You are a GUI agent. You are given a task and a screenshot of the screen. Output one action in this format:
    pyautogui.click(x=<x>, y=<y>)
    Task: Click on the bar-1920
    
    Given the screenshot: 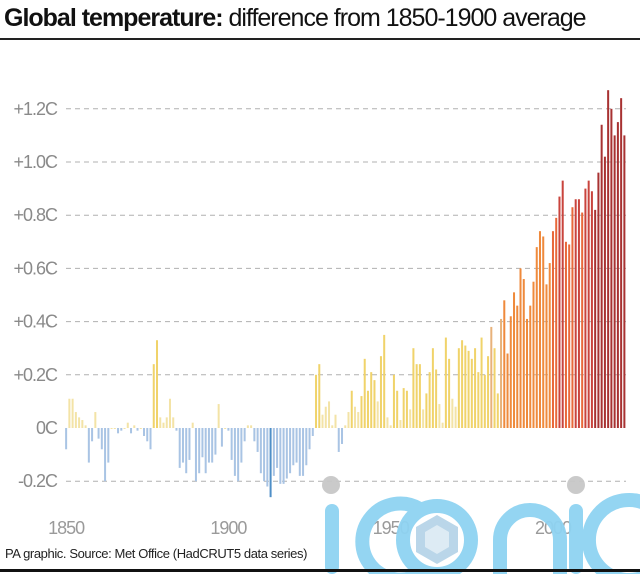 What is the action you would take?
    pyautogui.click(x=293, y=447)
    